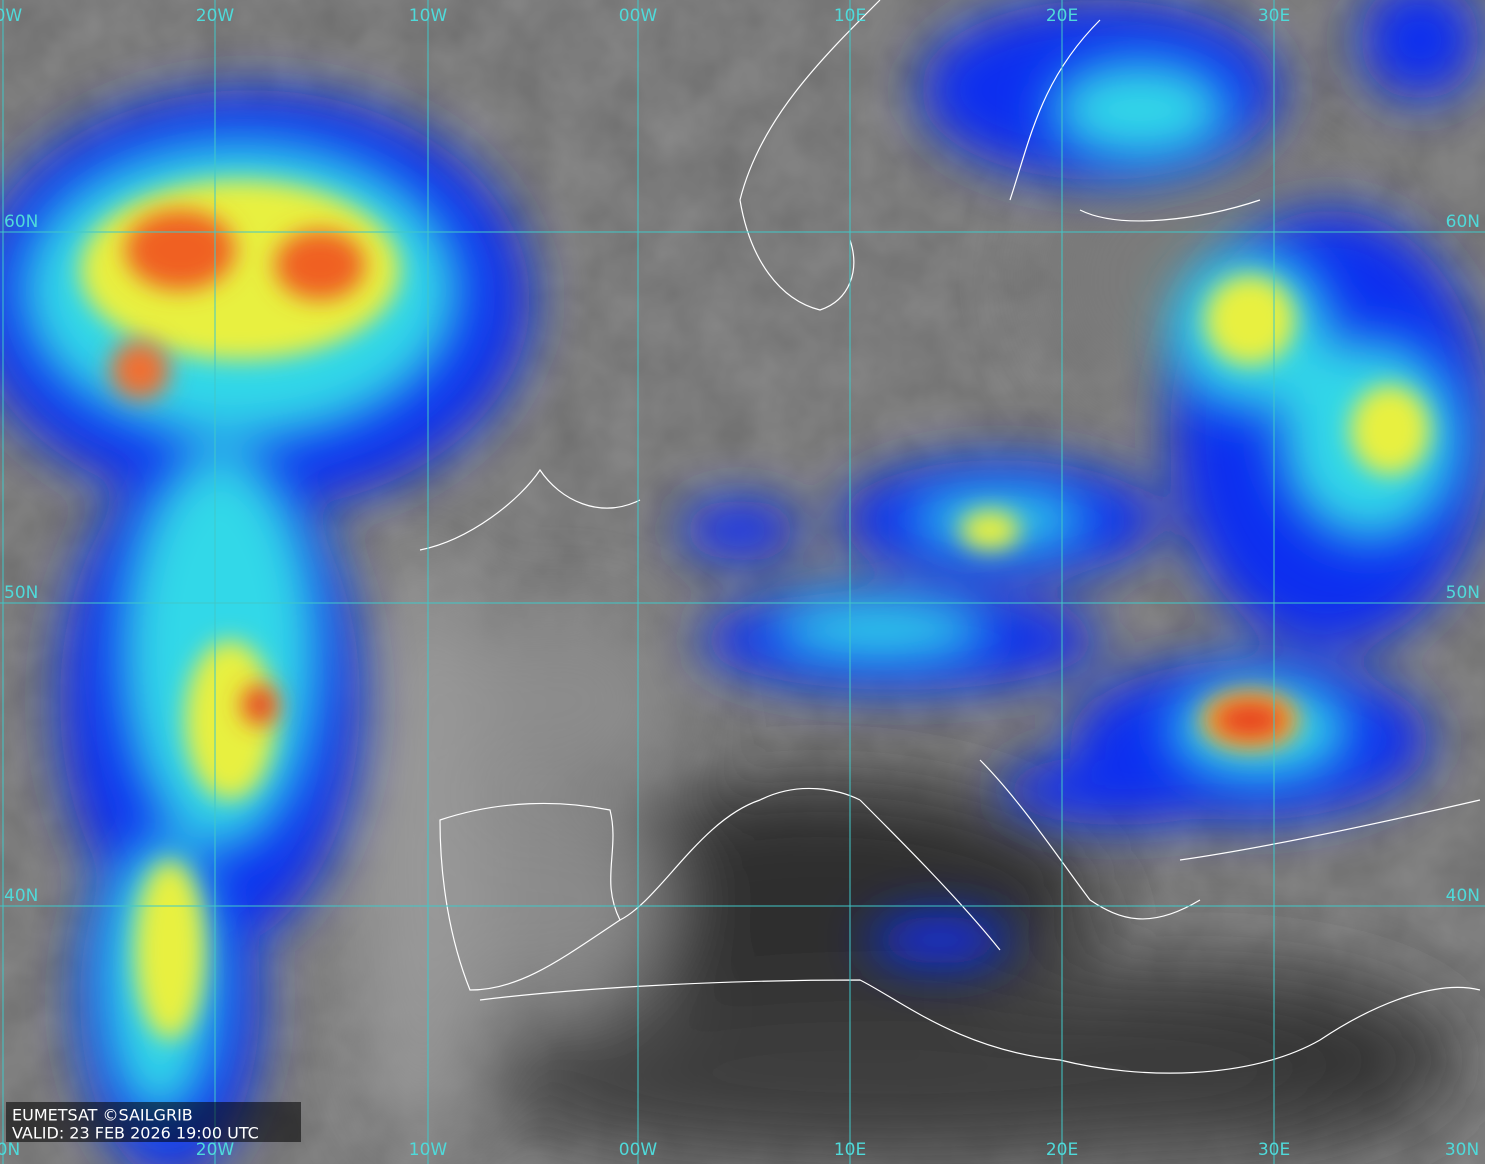  I want to click on top-label: 20E, so click(1062, 16).